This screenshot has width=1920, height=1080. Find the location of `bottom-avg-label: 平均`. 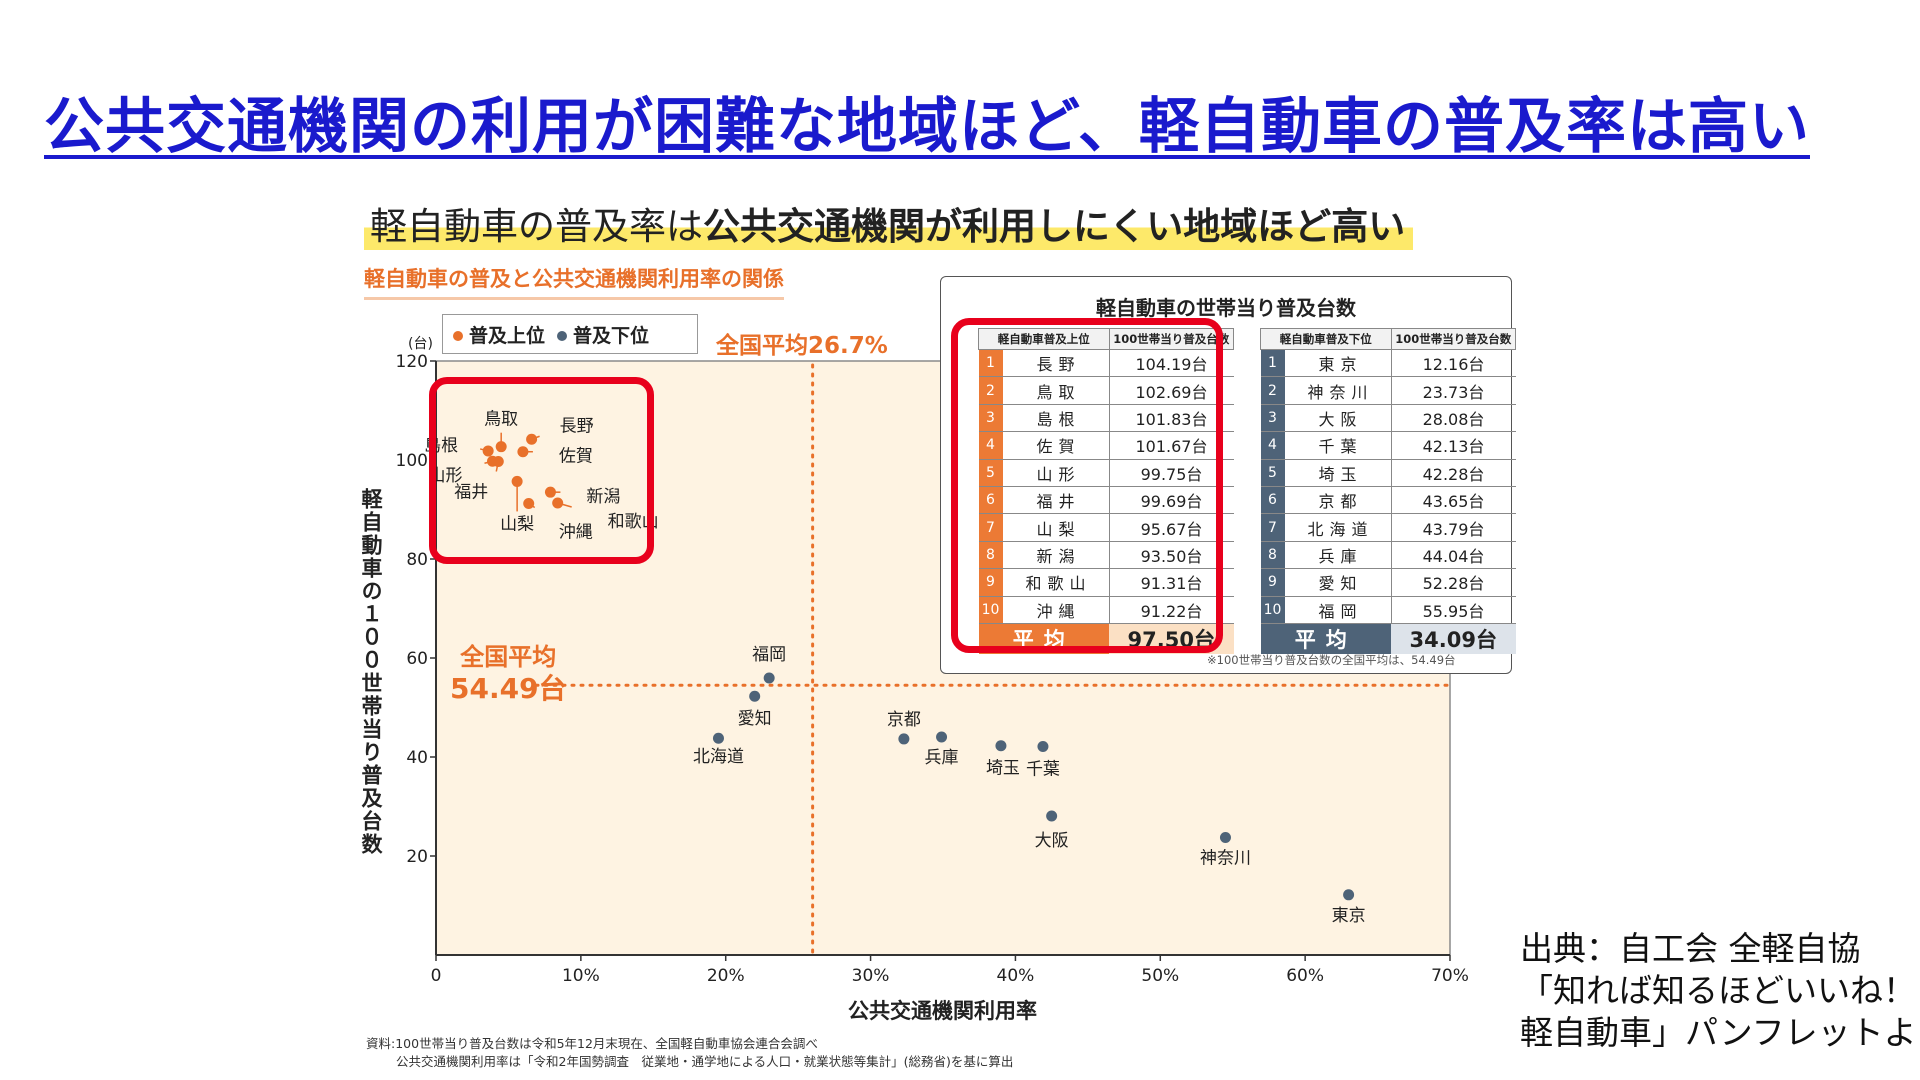

bottom-avg-label: 平均 is located at coordinates (1325, 638).